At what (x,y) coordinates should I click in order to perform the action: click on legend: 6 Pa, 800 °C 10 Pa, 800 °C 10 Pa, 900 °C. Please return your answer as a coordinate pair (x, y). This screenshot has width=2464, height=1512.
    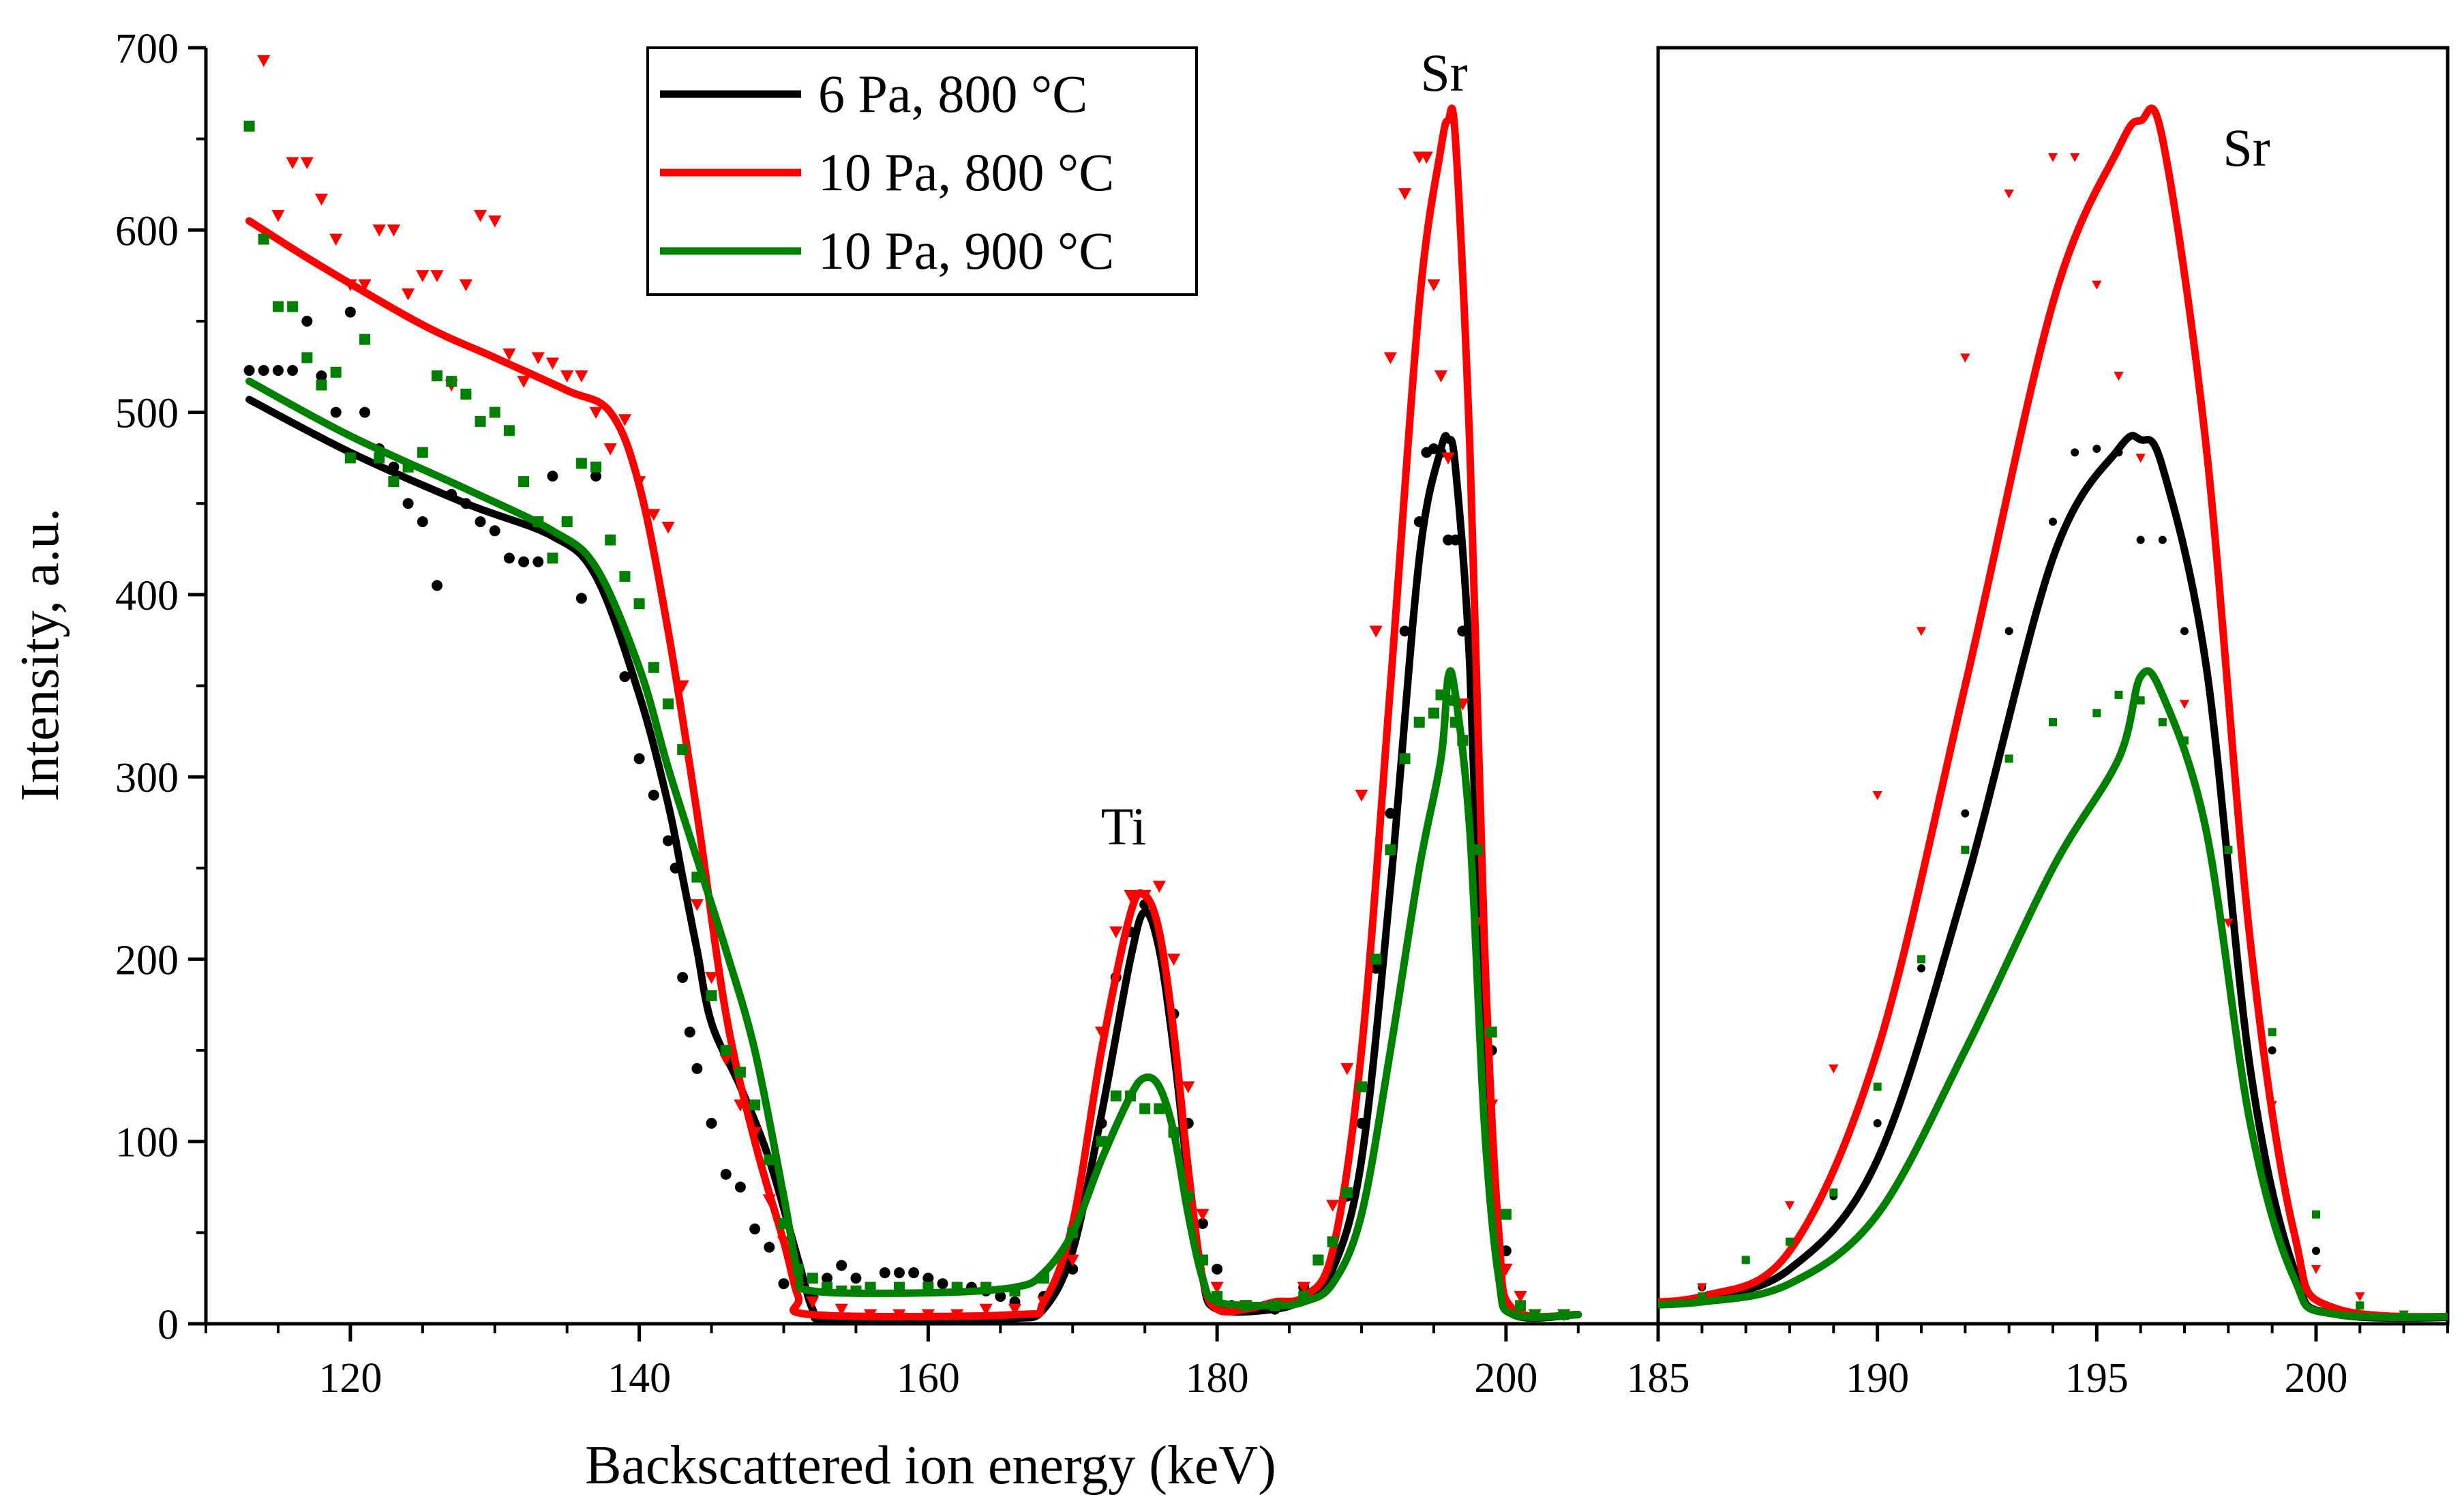
    Looking at the image, I should click on (922, 171).